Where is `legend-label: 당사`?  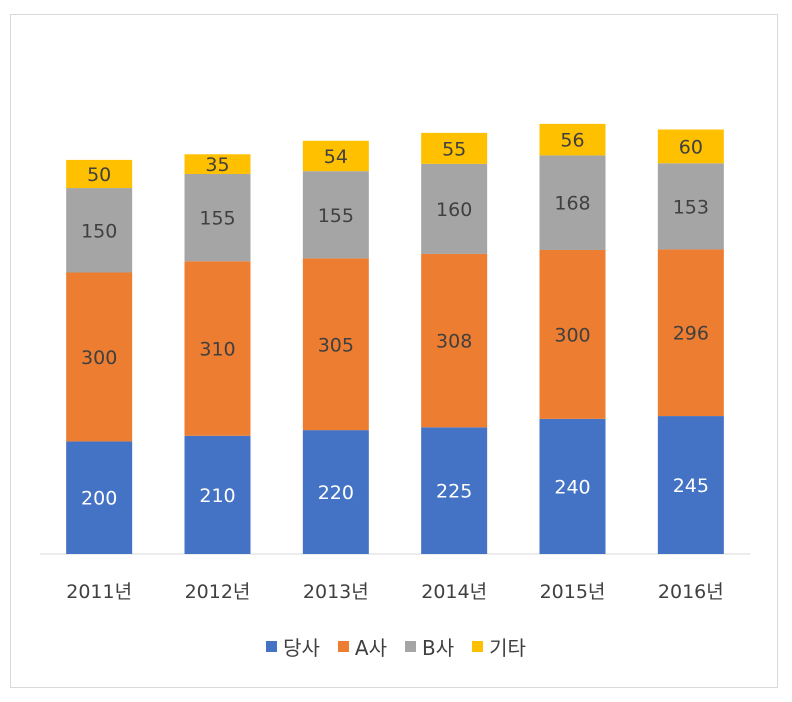
legend-label: 당사 is located at coordinates (301, 648).